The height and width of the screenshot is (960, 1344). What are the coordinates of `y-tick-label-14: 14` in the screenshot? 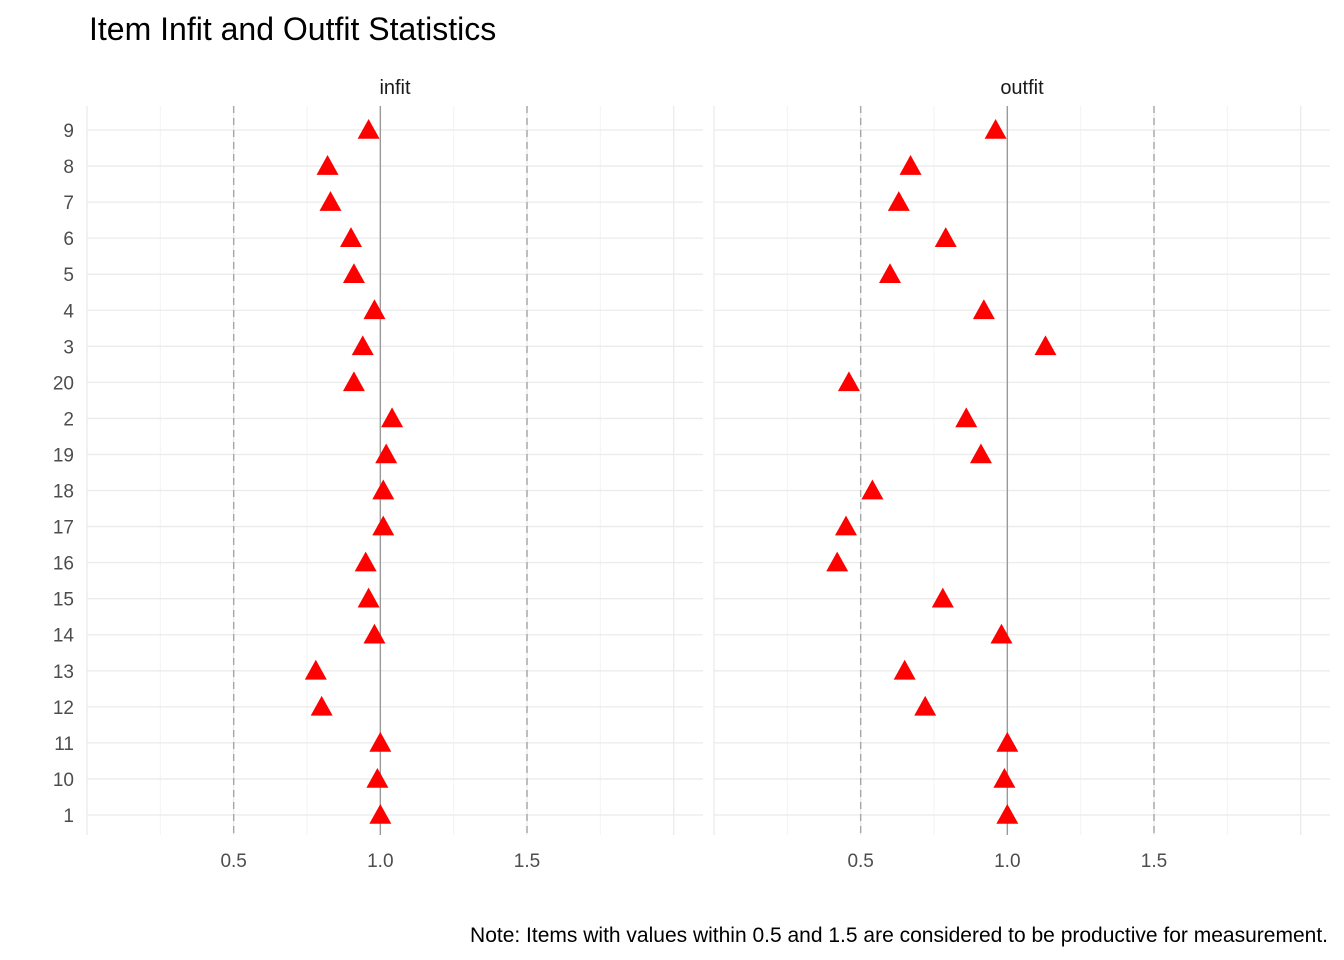 It's located at (64, 636).